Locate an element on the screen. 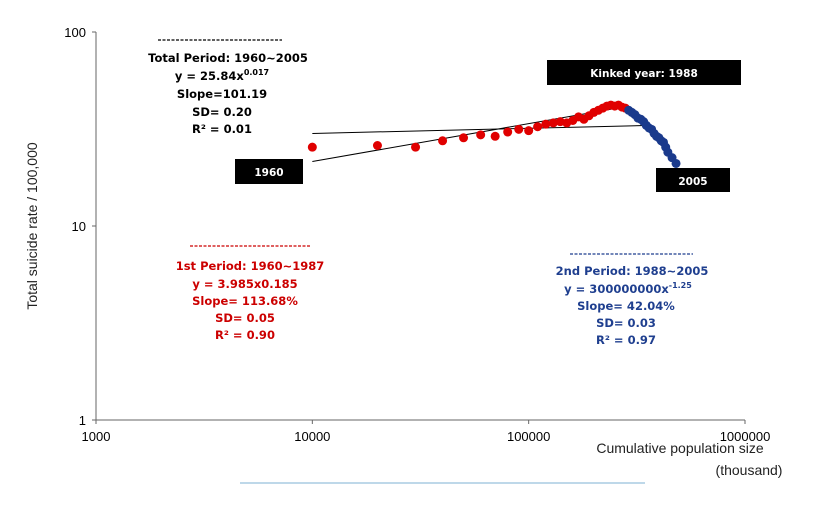 The height and width of the screenshot is (506, 821). end-year-box is located at coordinates (693, 180).